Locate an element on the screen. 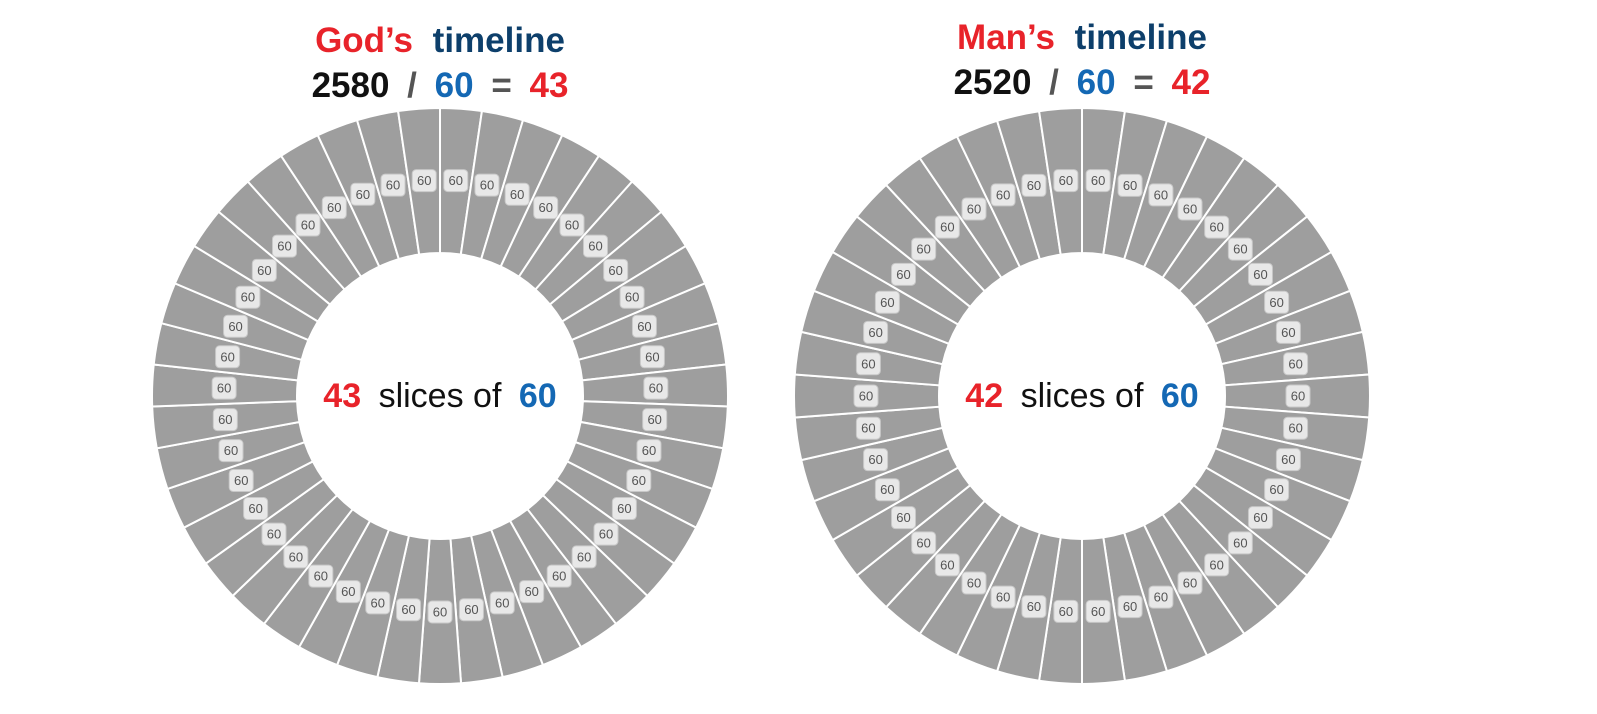 The width and height of the screenshot is (1597, 714). equation-slash: / is located at coordinates (412, 85).